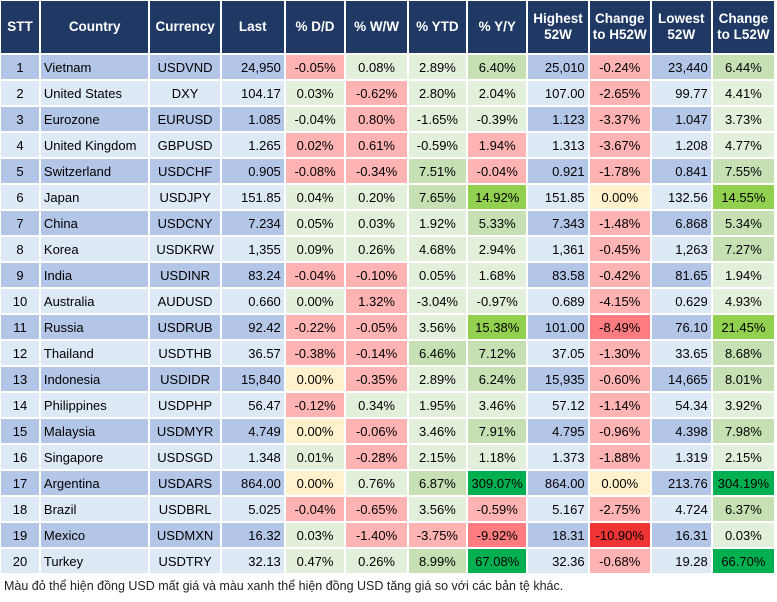 The width and height of the screenshot is (777, 602). I want to click on cell-low: 54.34, so click(681, 405).